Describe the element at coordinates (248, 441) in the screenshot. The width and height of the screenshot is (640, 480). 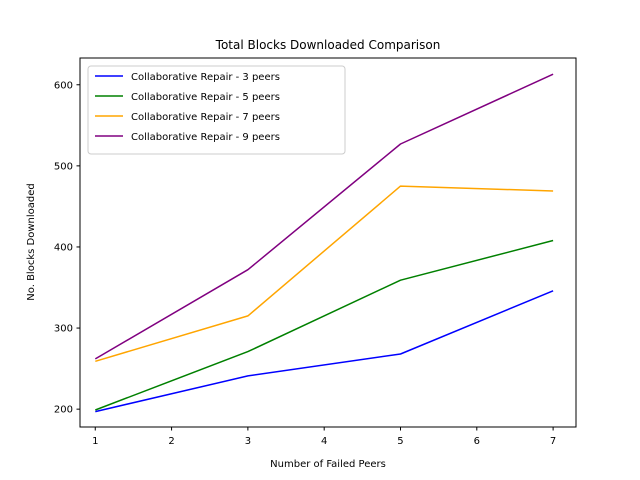
I see `x-tick-label: 3` at that location.